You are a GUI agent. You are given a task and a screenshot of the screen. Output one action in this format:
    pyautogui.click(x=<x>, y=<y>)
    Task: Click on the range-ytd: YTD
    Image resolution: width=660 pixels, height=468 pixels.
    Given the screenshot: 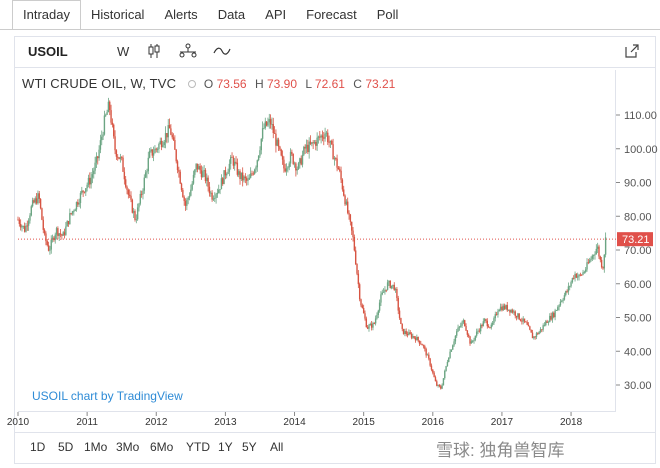 What is the action you would take?
    pyautogui.click(x=198, y=447)
    